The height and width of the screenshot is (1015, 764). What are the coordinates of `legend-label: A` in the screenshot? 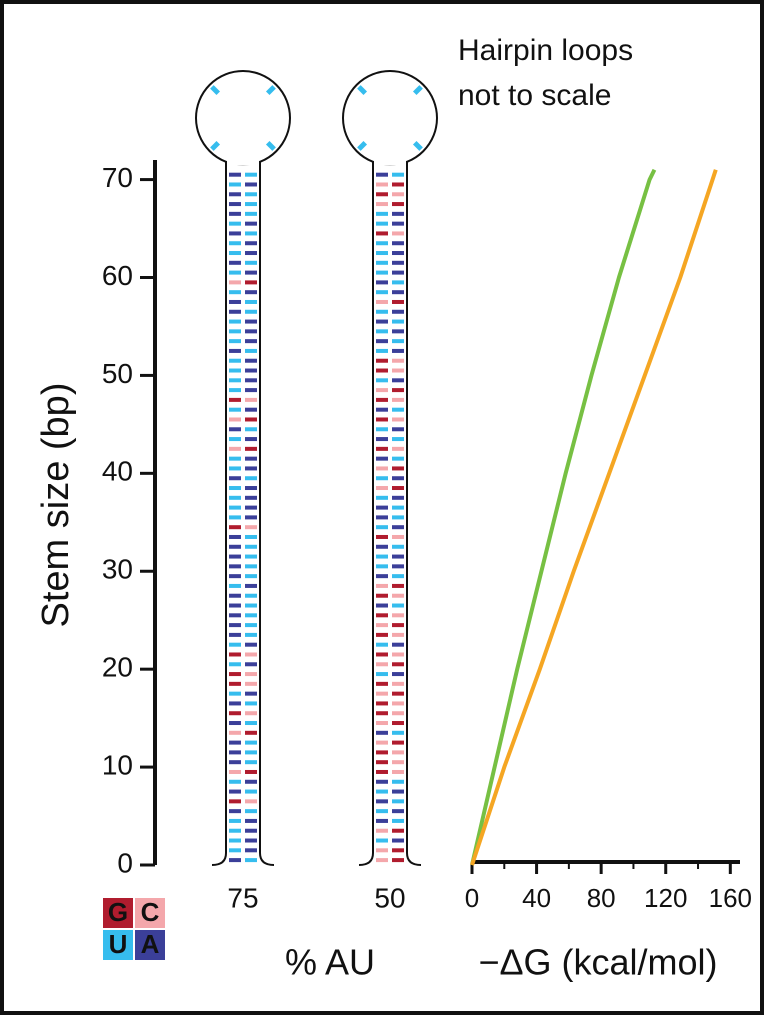 It's located at (150, 944).